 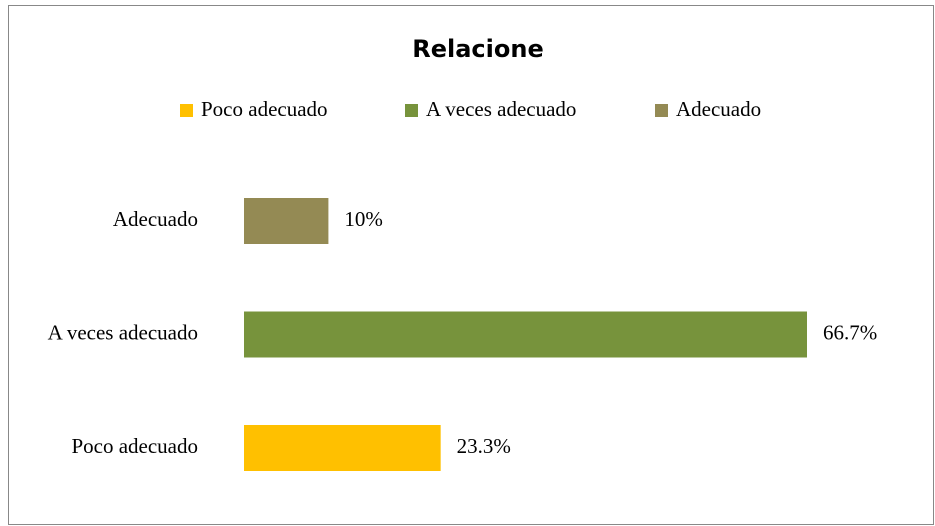 I want to click on y-tick-label: Poco adecuado, so click(x=134, y=446).